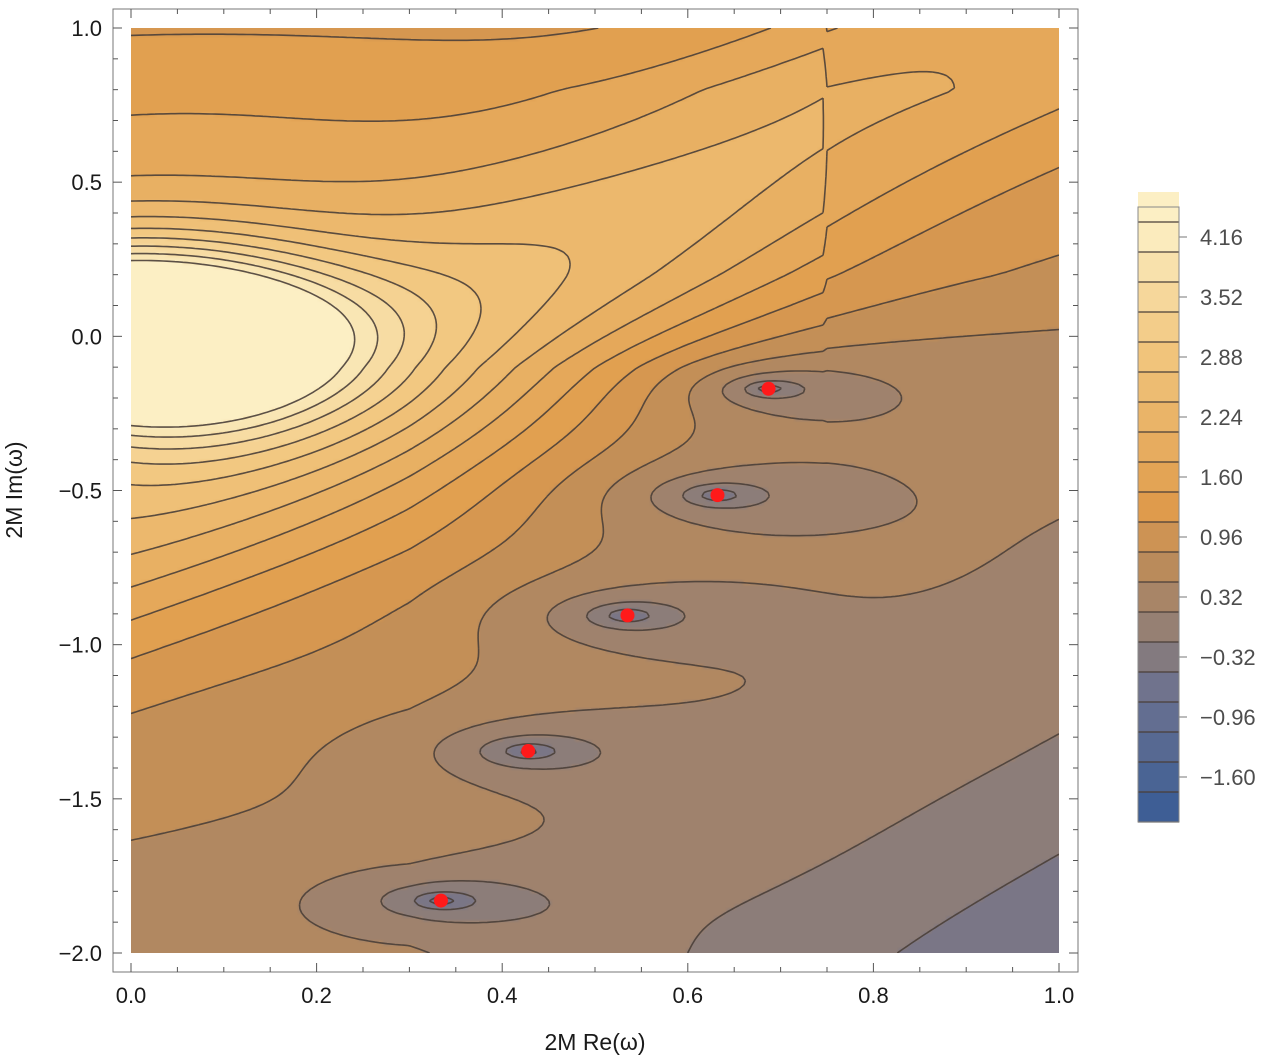 The width and height of the screenshot is (1288, 1063). What do you see at coordinates (1228, 777) in the screenshot?
I see `legend-label: −1.60` at bounding box center [1228, 777].